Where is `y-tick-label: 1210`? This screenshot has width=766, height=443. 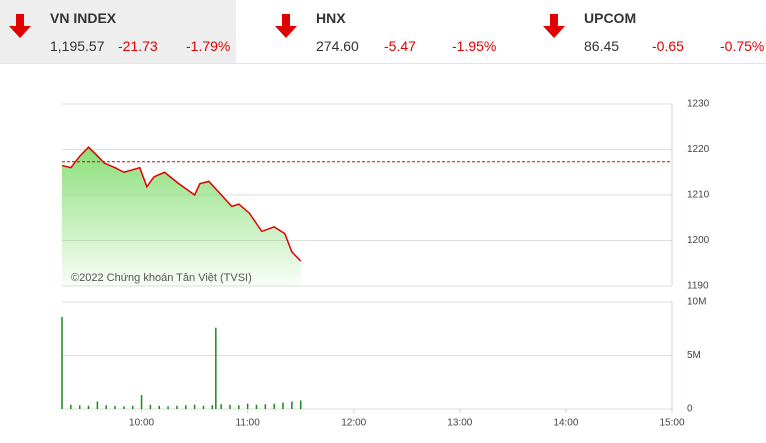
y-tick-label: 1210 is located at coordinates (698, 195).